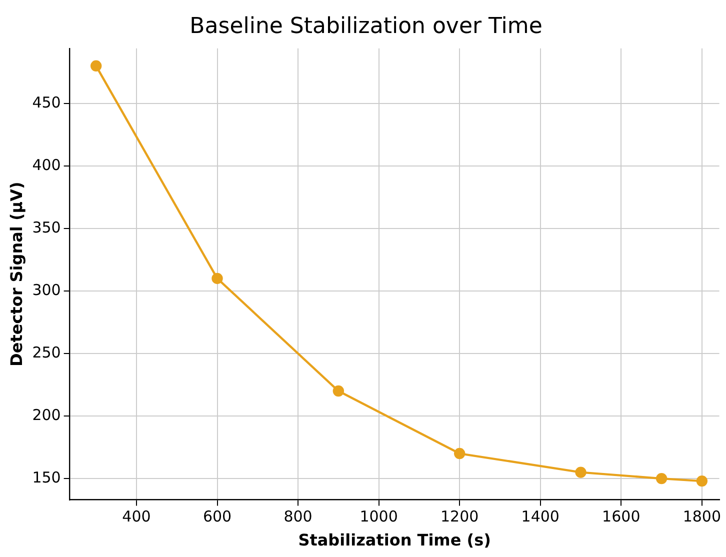 Image resolution: width=726 pixels, height=557 pixels. I want to click on y-tick-label: 350, so click(46, 227).